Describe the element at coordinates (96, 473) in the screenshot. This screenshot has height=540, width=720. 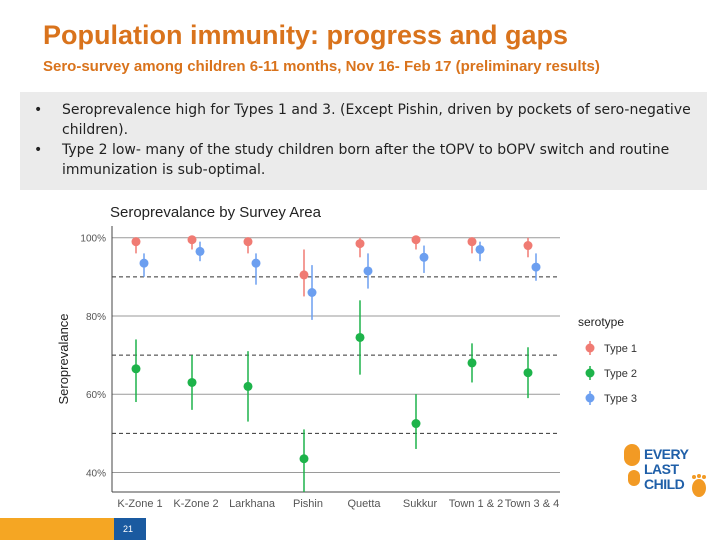
I see `y-tick-label: 40%` at that location.